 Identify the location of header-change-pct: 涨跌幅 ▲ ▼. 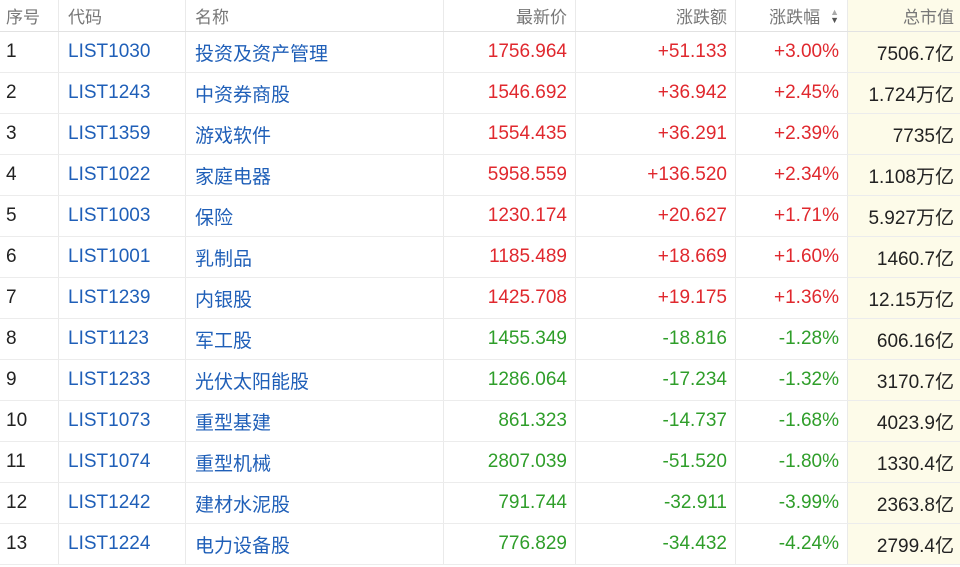
(792, 15).